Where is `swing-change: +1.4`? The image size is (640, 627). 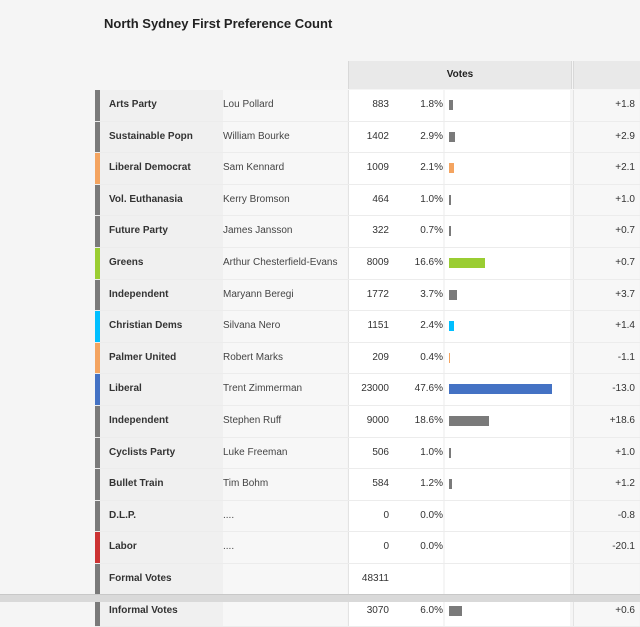
swing-change: +1.4 is located at coordinates (606, 326).